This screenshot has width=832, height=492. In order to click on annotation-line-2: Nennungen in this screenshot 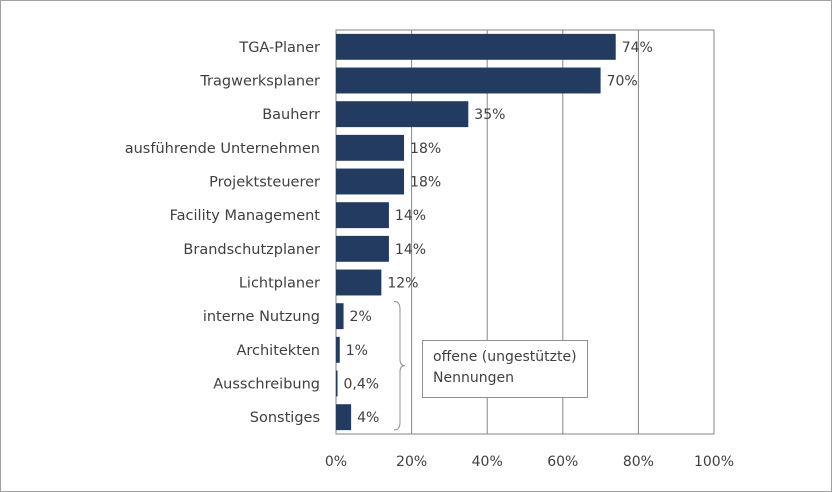, I will do `click(473, 378)`.